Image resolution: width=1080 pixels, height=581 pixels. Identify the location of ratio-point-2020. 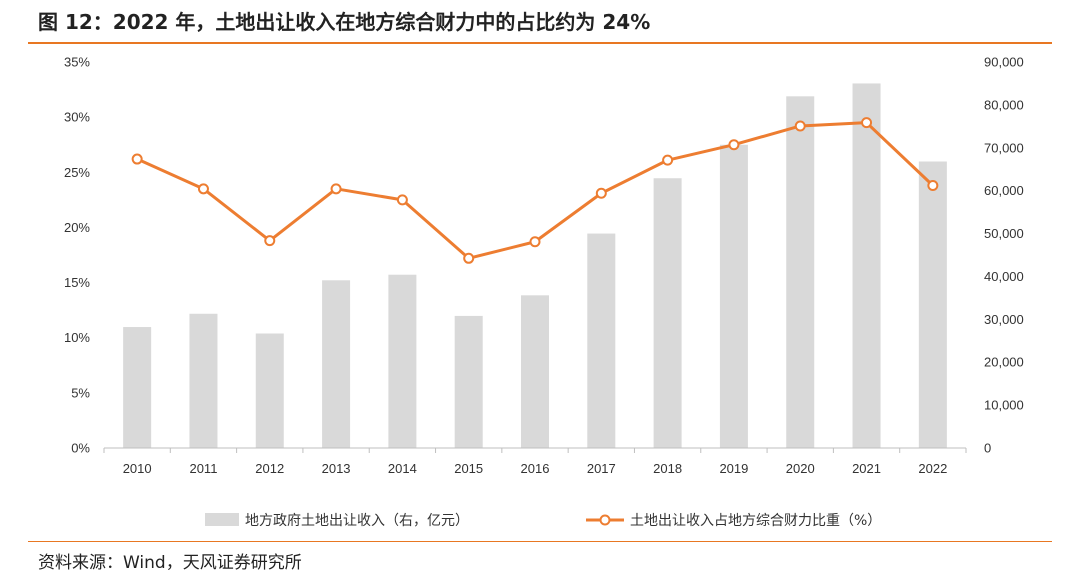
(800, 126).